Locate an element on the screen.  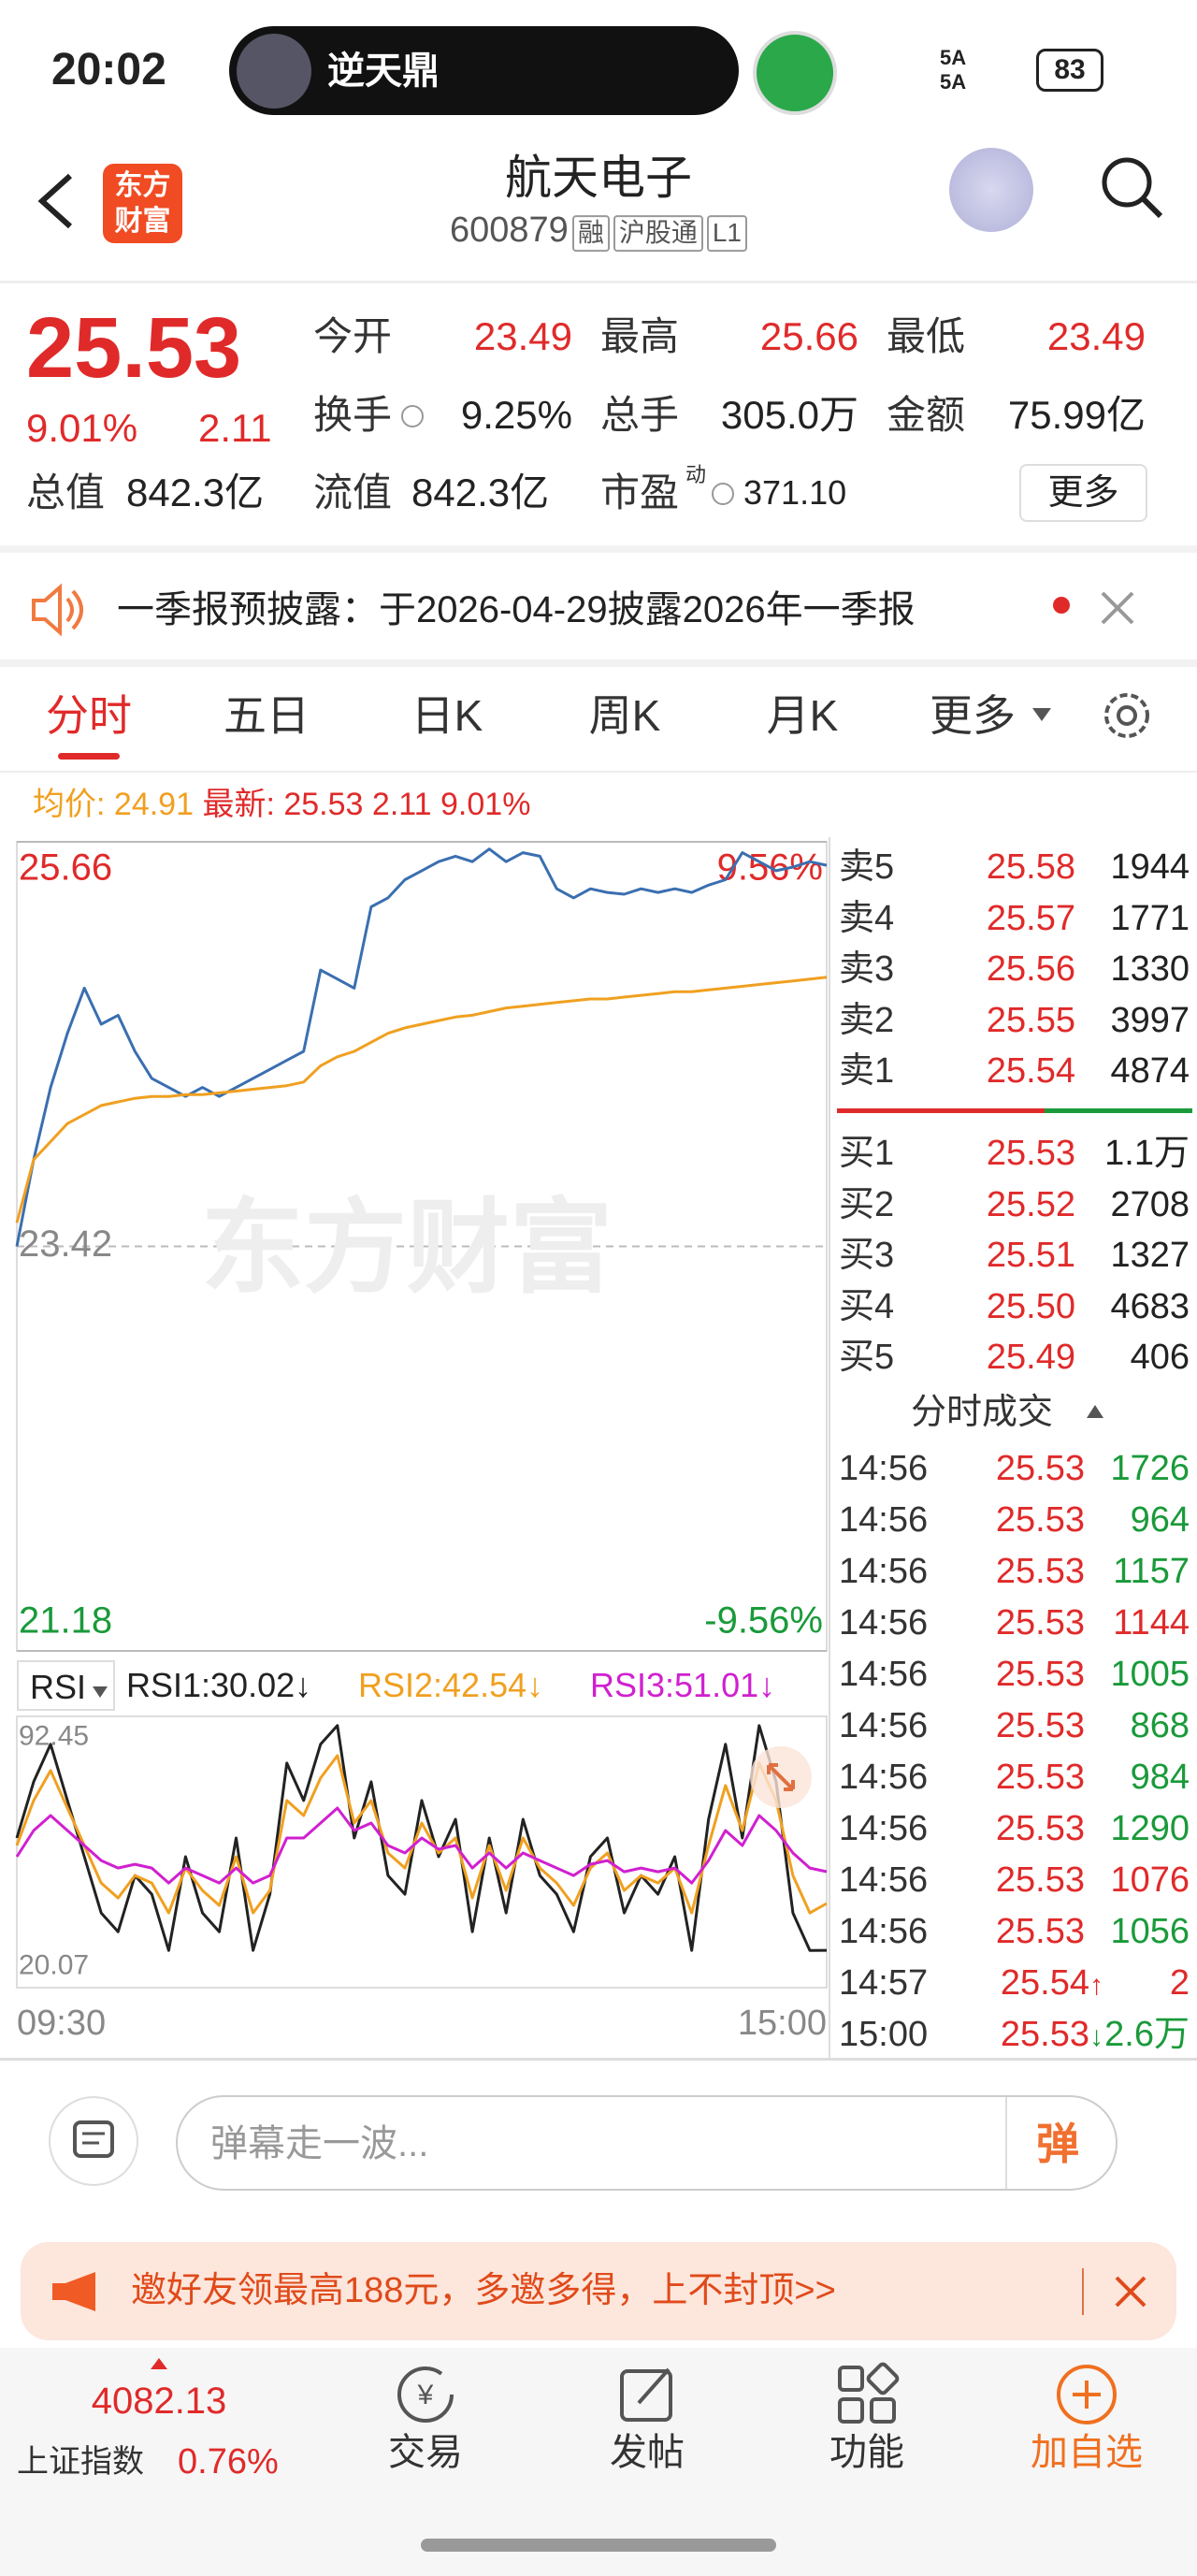
plot-frame is located at coordinates (422, 1852).